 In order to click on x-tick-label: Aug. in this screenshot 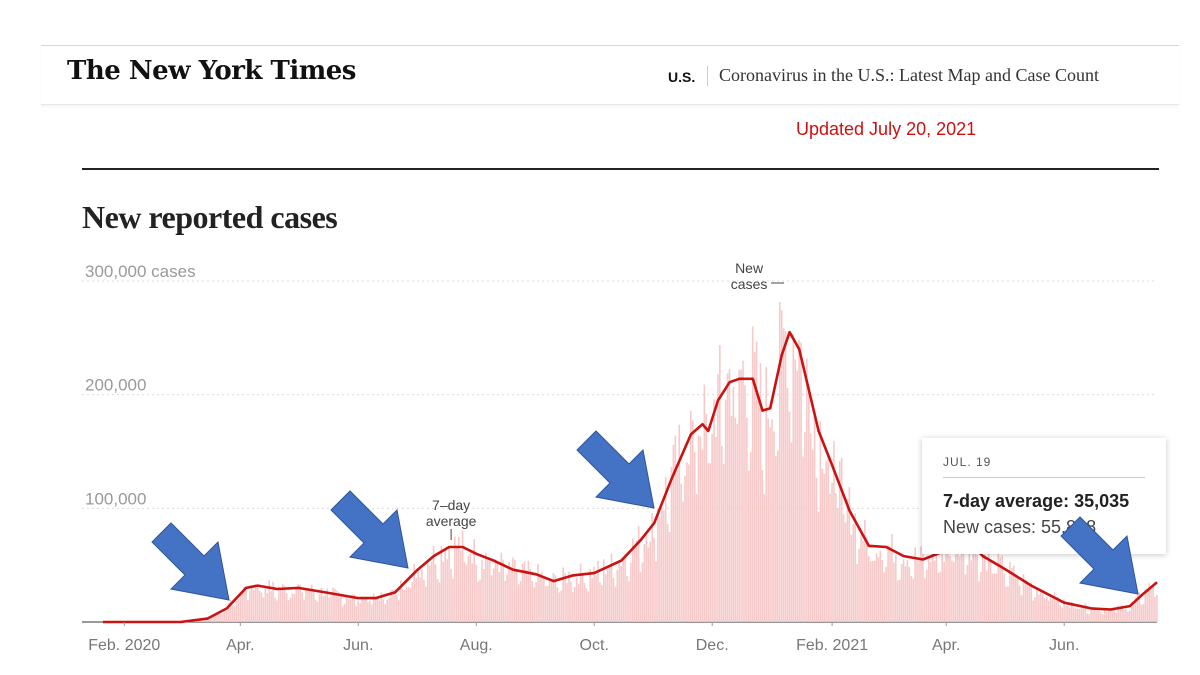, I will do `click(476, 645)`.